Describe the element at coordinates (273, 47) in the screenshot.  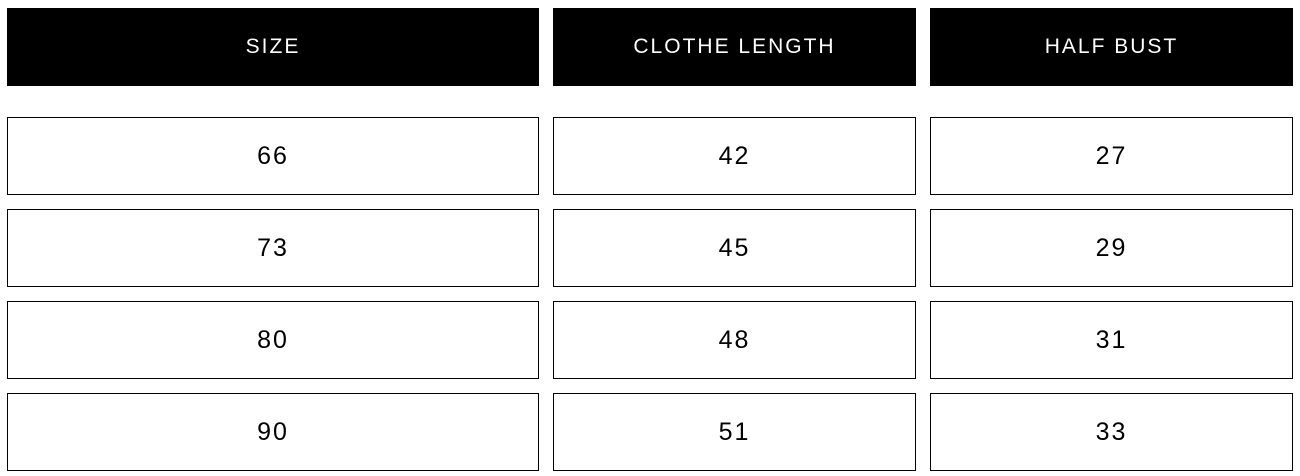
I see `header-cell: SIZE` at that location.